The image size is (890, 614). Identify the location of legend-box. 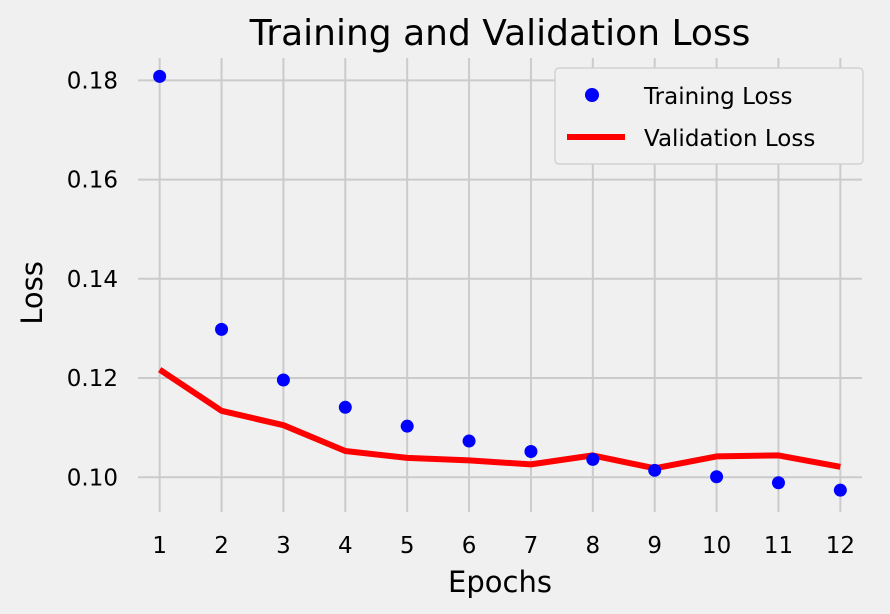
(709, 116).